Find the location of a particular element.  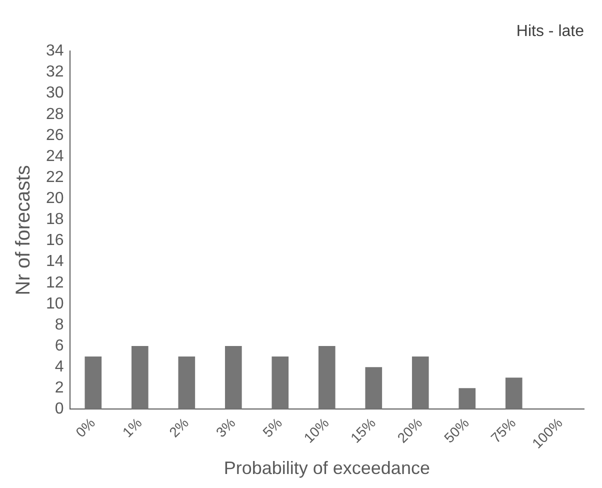

y-tick-label: 26 is located at coordinates (55, 135).